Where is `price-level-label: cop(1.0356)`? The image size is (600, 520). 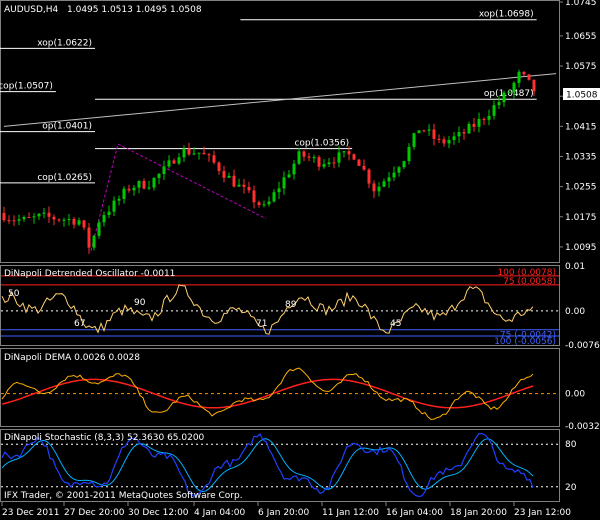 price-level-label: cop(1.0356) is located at coordinates (321, 144).